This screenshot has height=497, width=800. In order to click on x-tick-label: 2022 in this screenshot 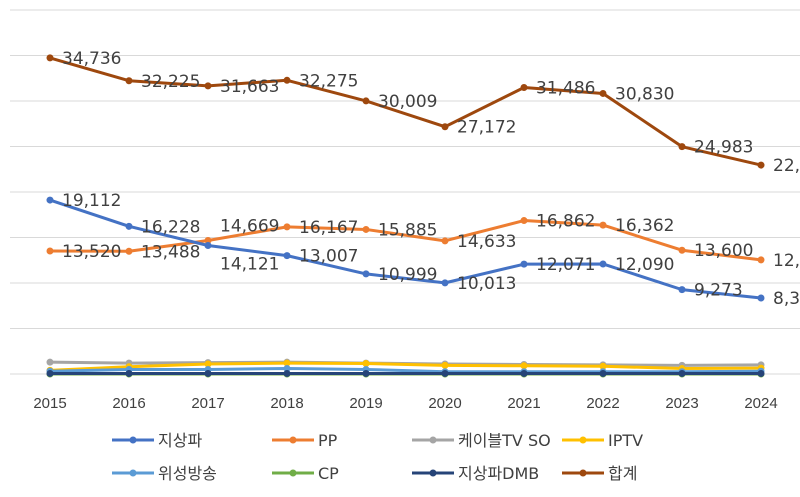, I will do `click(602, 403)`.